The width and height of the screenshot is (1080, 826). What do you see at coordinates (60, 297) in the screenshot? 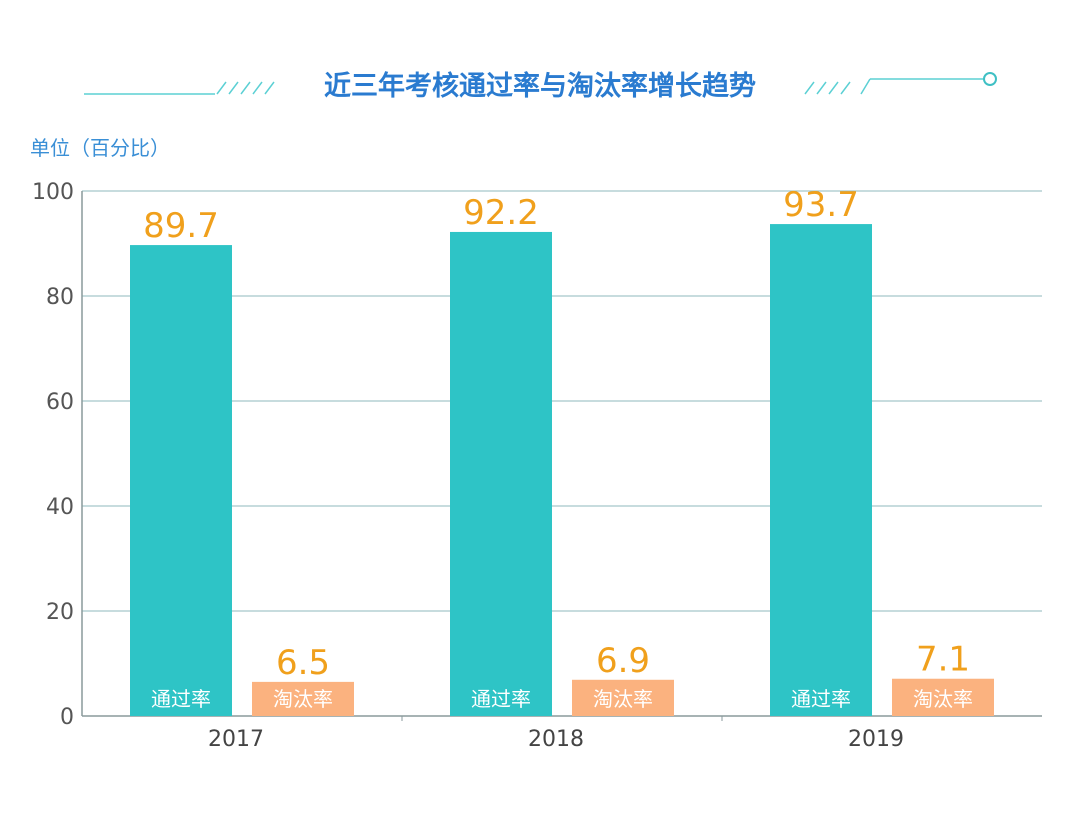
I see `y-tick-label: 80` at bounding box center [60, 297].